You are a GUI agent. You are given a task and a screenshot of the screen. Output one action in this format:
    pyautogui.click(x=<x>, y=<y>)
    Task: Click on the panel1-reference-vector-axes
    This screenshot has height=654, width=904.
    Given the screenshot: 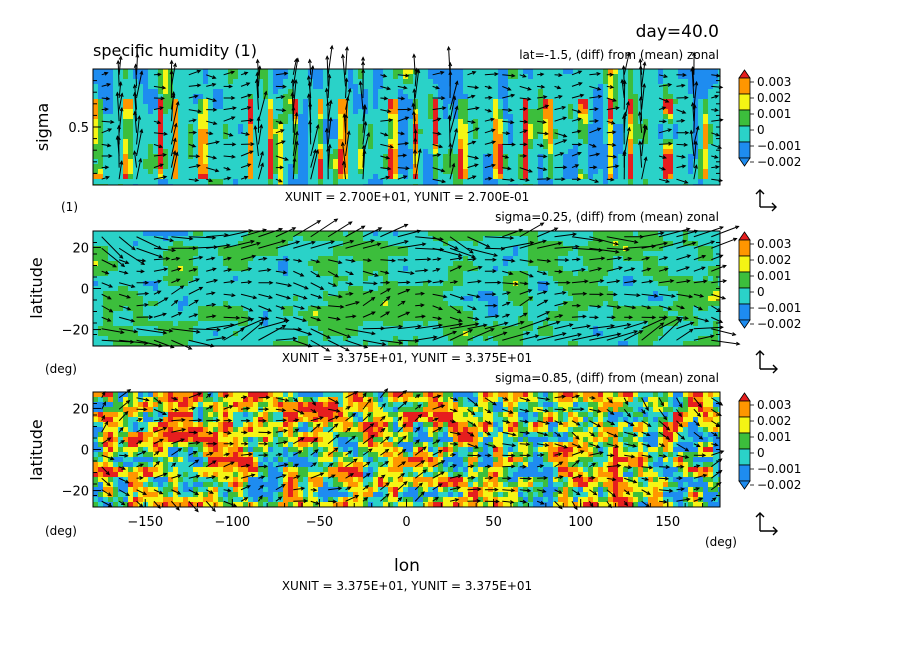 What is the action you would take?
    pyautogui.click(x=766, y=200)
    